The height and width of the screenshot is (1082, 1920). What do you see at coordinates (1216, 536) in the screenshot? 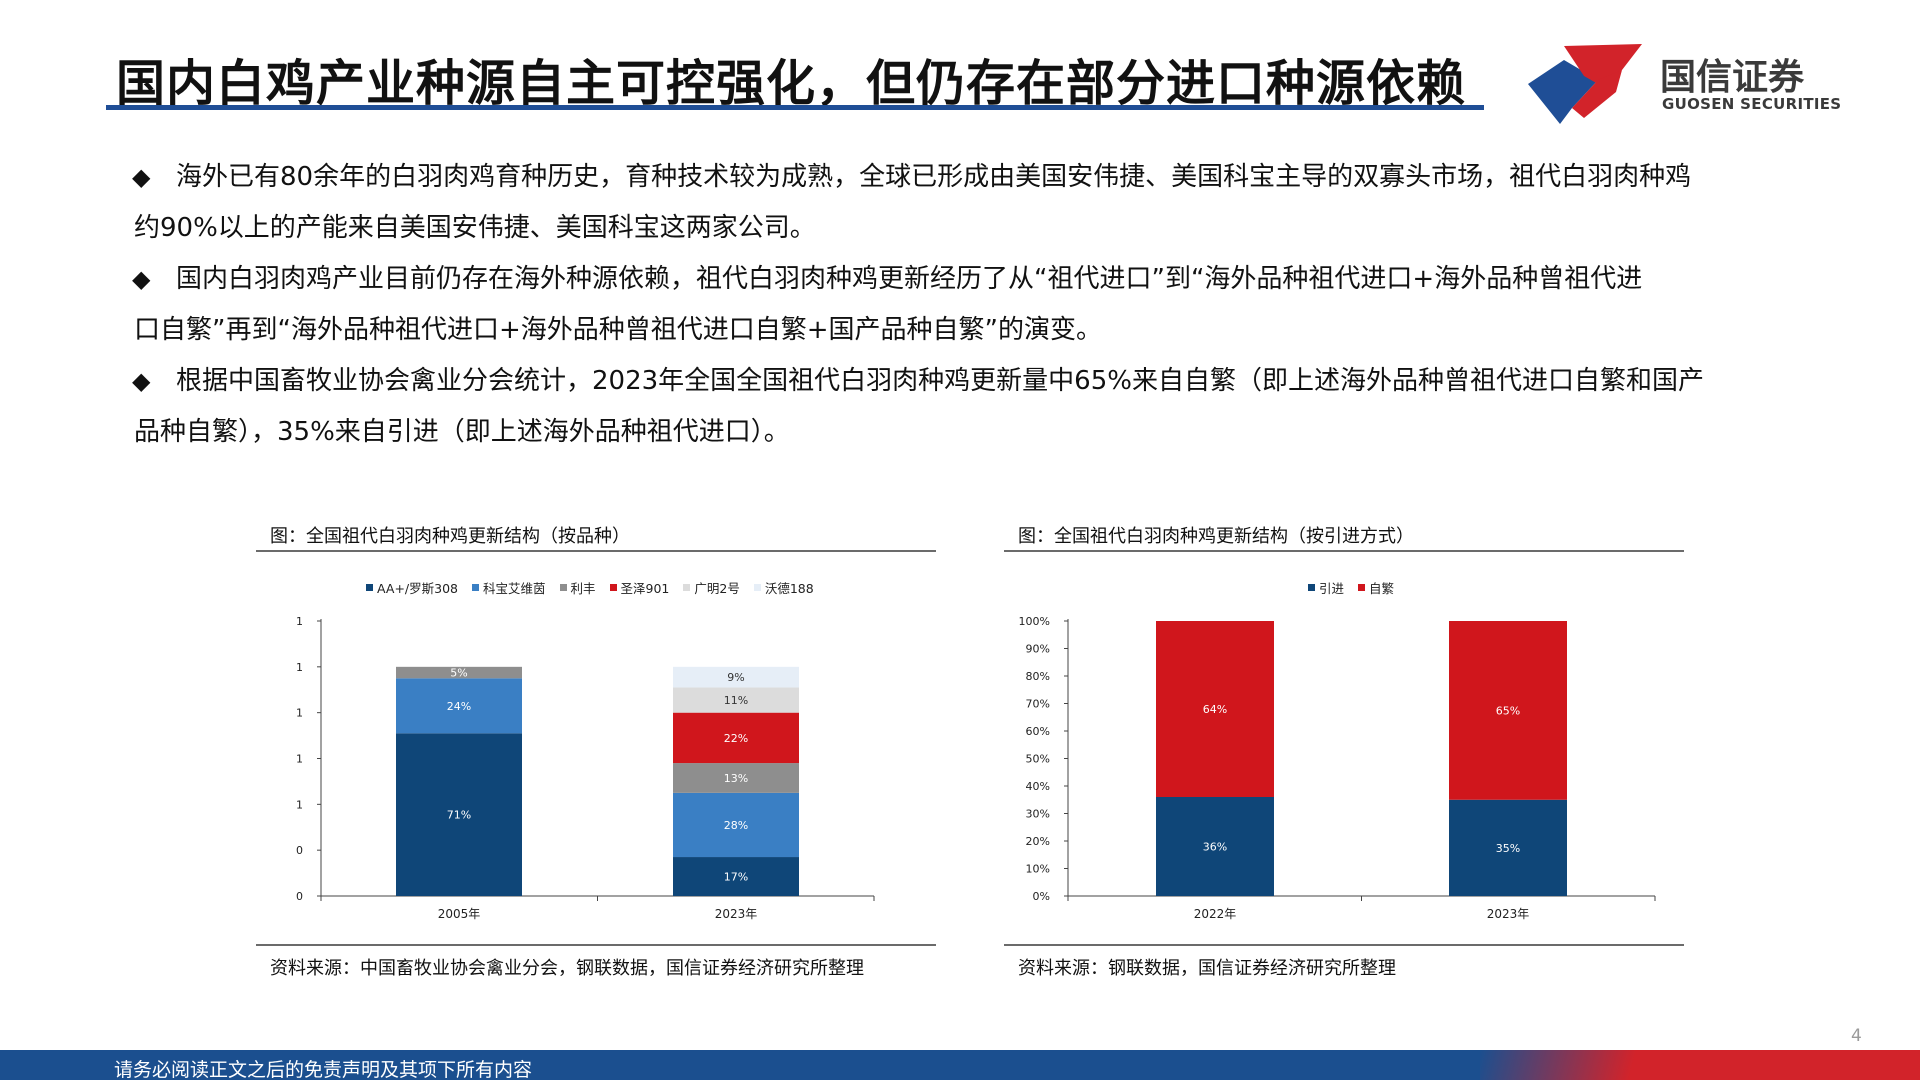
I see `right-chart-caption: 图：全国祖代白羽肉种鸡更新结构（按引进方式）` at bounding box center [1216, 536].